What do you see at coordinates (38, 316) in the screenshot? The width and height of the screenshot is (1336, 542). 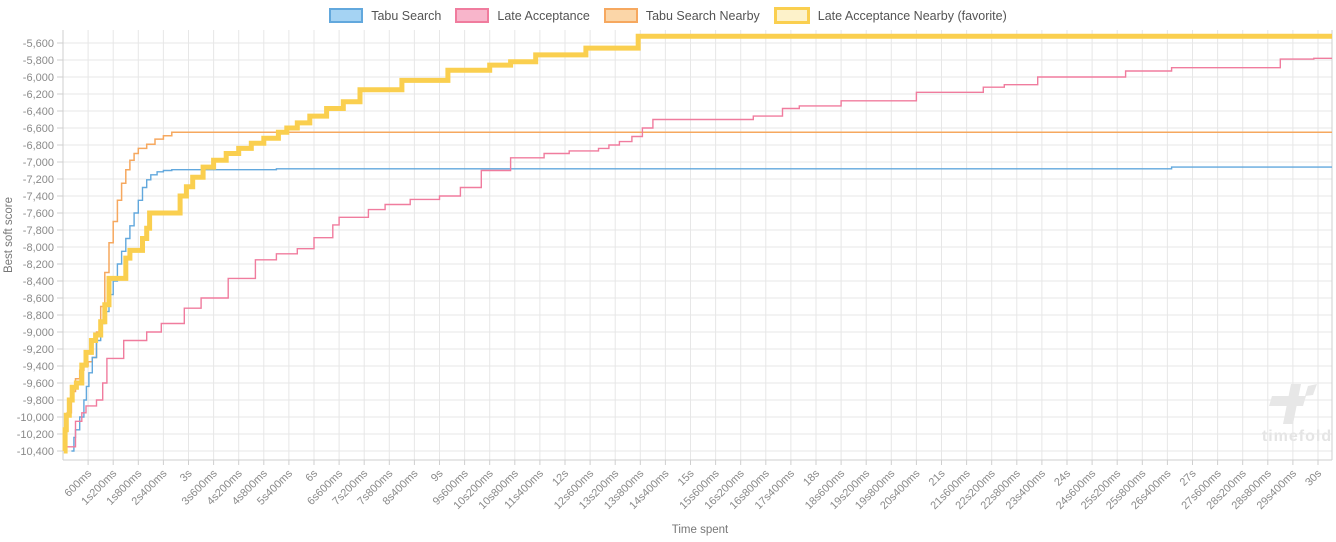 I see `y-tick-label: -8,800` at bounding box center [38, 316].